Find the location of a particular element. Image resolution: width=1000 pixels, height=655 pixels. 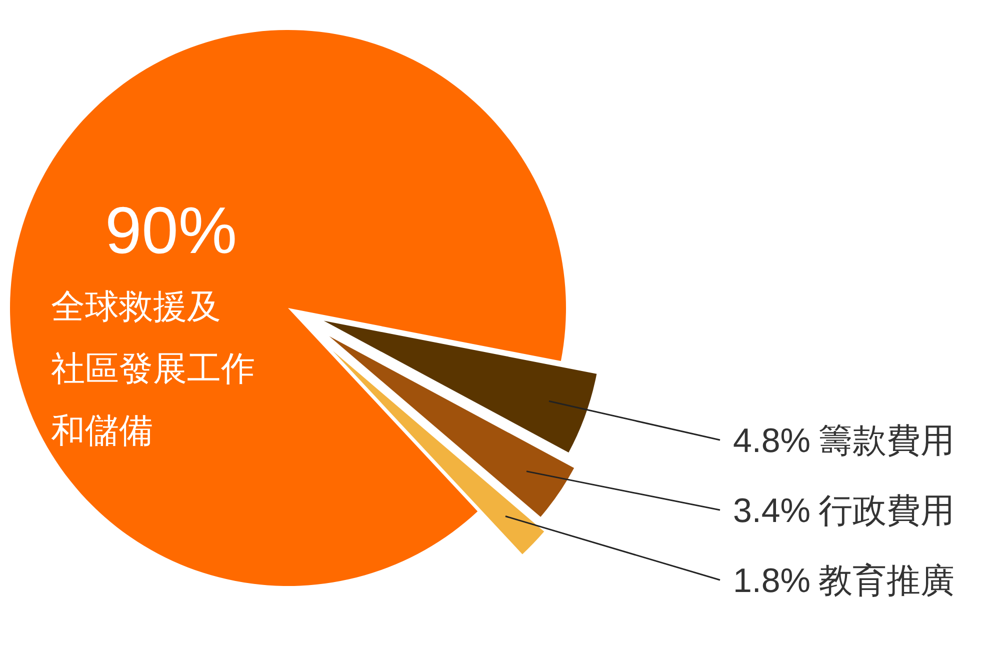

data-label: 90% is located at coordinates (171, 230).